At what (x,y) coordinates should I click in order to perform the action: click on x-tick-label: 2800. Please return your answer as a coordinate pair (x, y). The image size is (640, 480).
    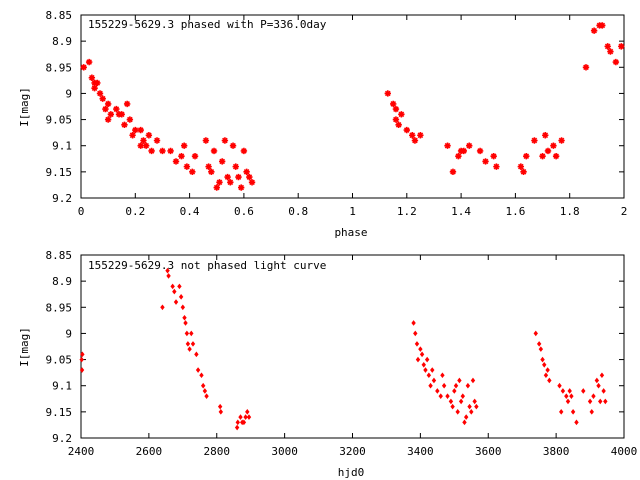
    Looking at the image, I should click on (217, 451).